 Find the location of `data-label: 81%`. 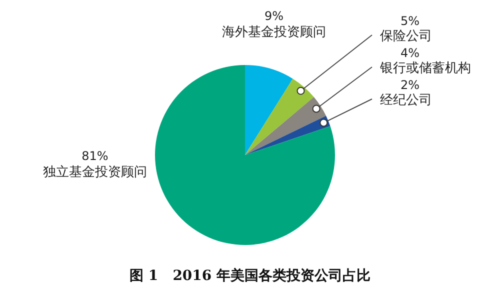

data-label: 81% is located at coordinates (95, 156).